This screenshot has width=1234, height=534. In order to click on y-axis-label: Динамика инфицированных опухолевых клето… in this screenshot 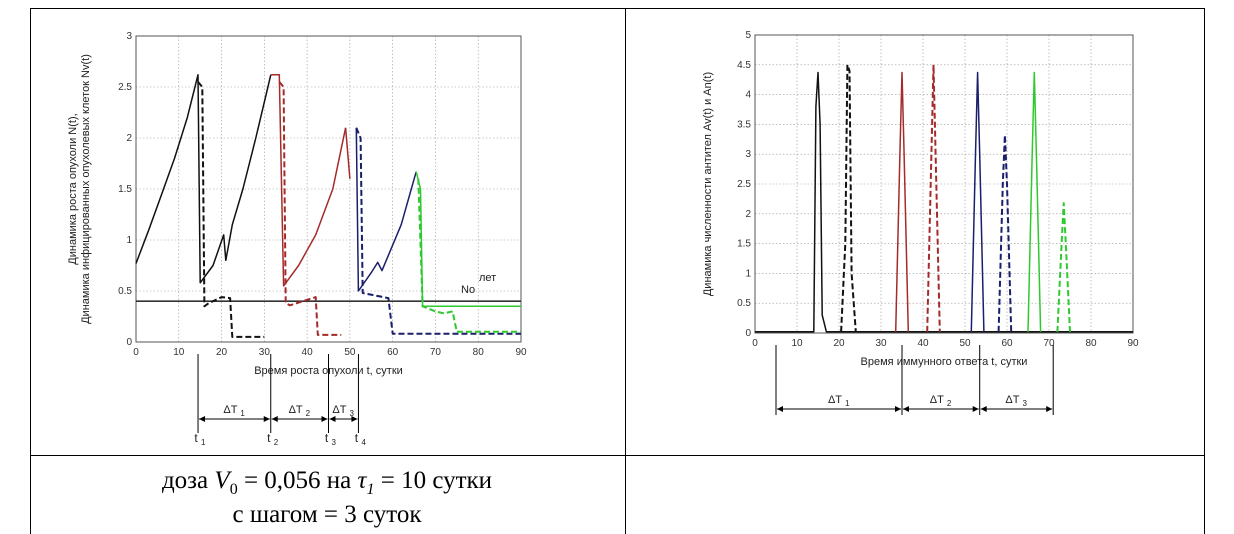, I will do `click(86, 189)`.